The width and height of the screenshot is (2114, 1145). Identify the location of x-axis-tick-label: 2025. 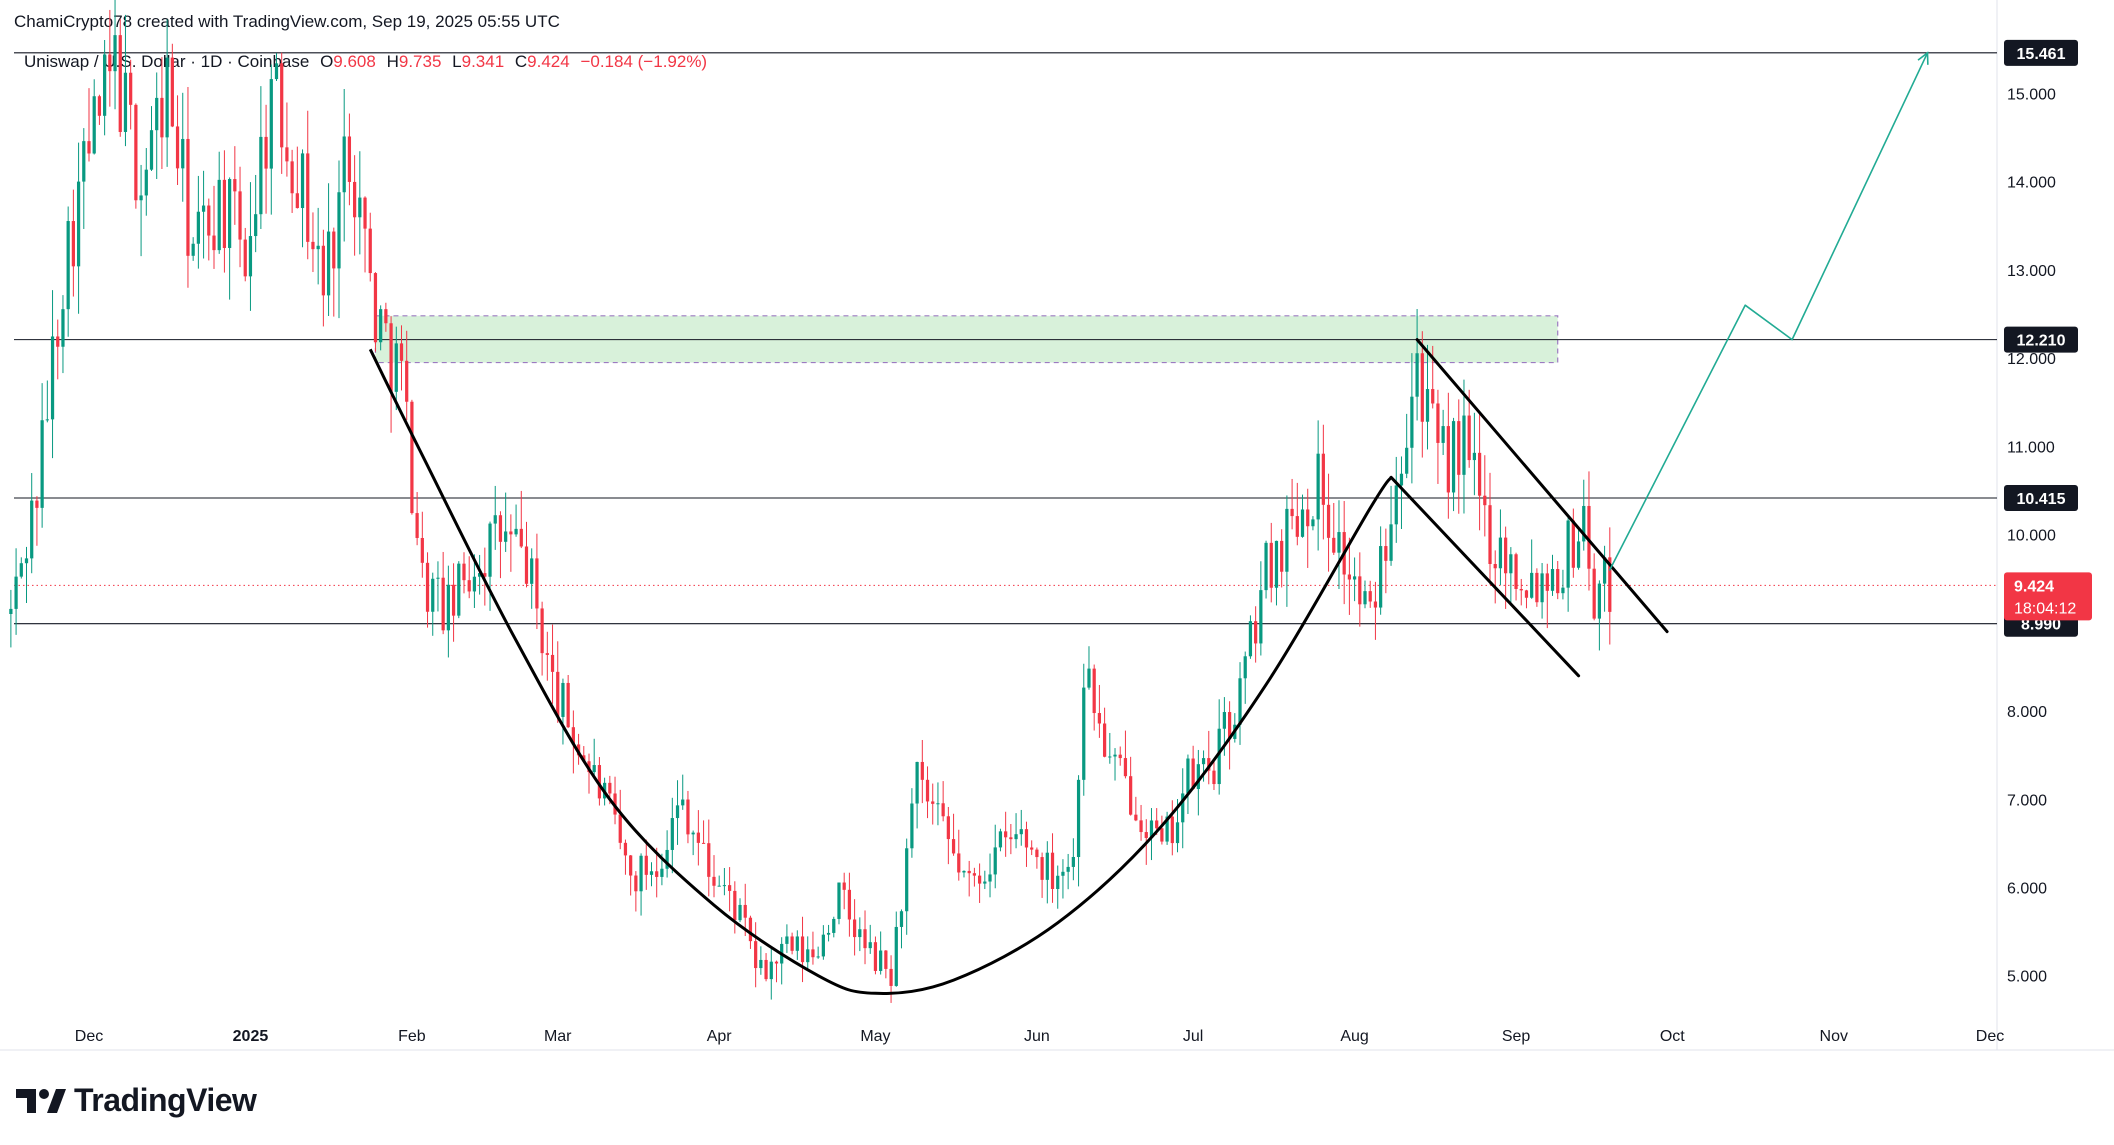
(251, 1036).